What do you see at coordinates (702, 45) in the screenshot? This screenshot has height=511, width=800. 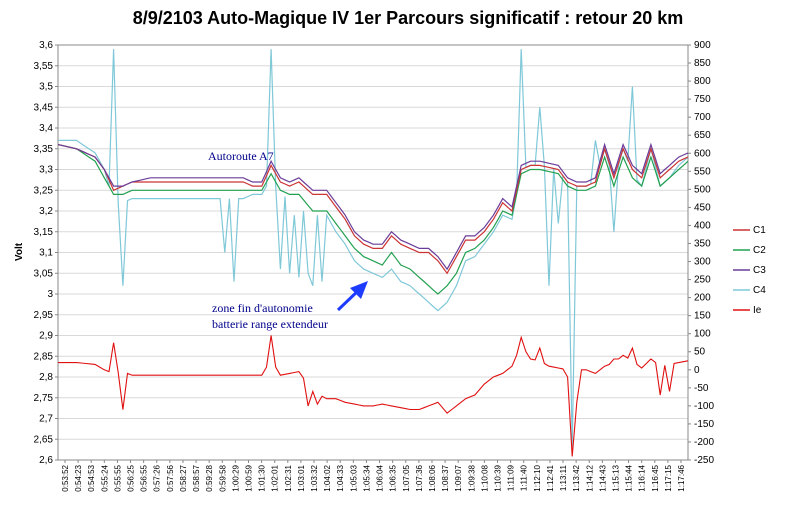 I see `right-tick-label: 900` at bounding box center [702, 45].